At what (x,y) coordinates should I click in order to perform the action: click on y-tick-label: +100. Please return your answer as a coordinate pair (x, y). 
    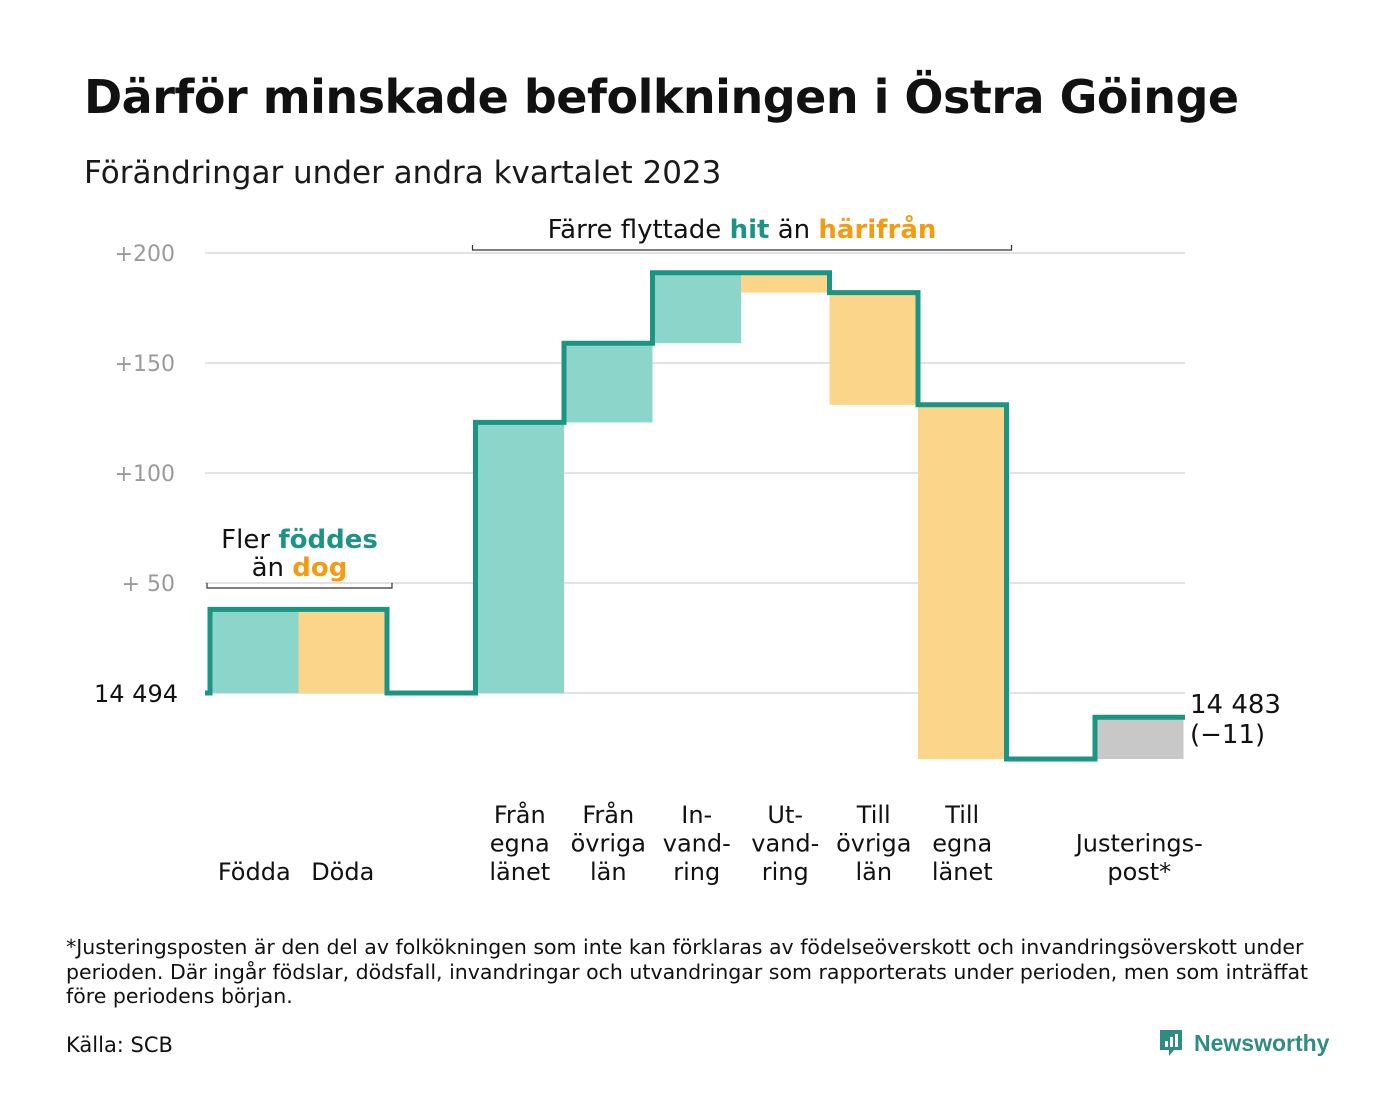
    Looking at the image, I should click on (145, 474).